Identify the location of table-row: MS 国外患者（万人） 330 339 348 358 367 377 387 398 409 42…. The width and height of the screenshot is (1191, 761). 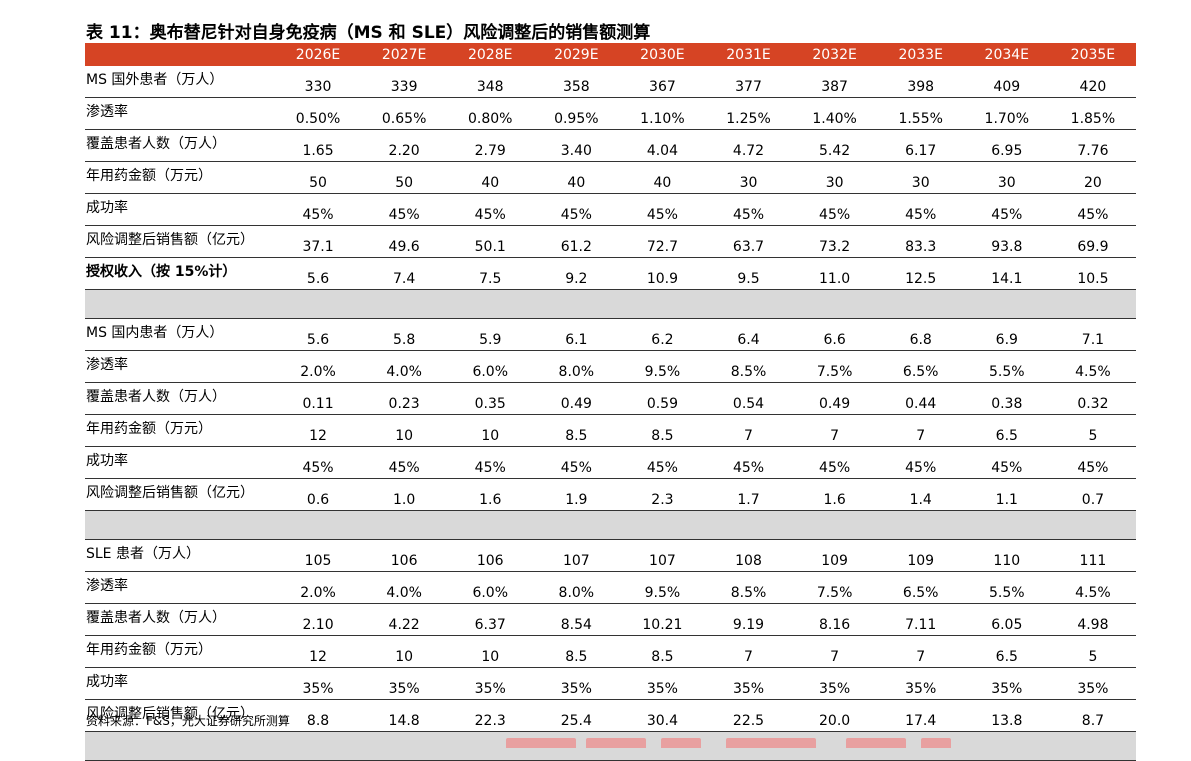
(610, 82).